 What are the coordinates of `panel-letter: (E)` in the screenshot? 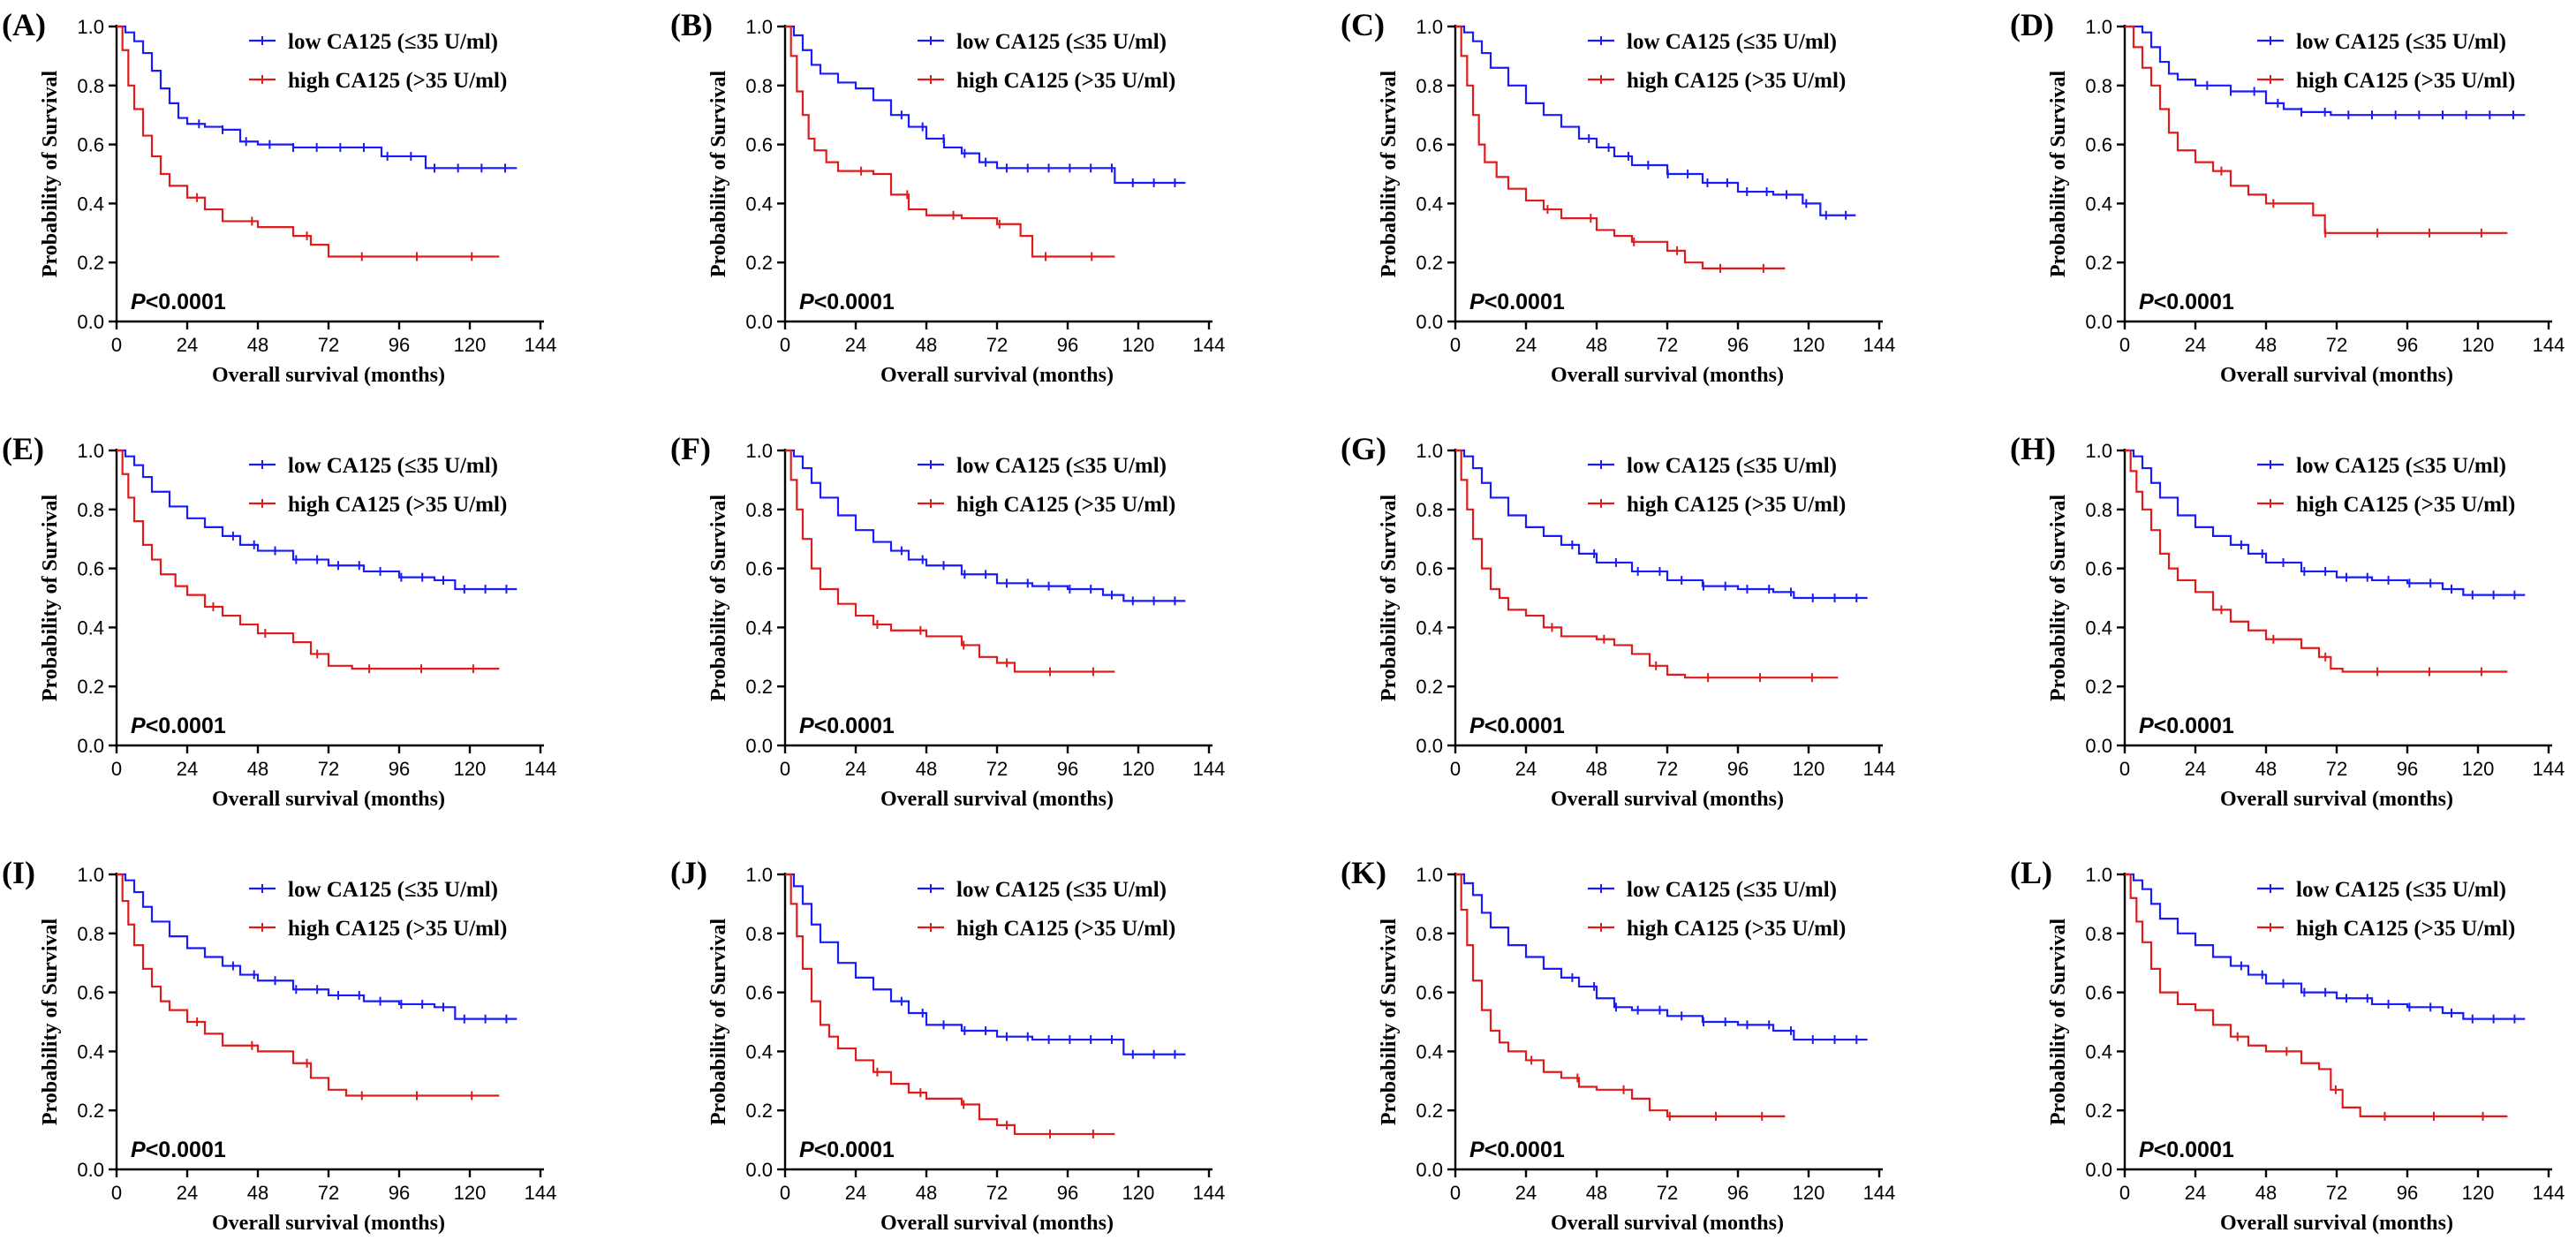 It's located at (23, 449).